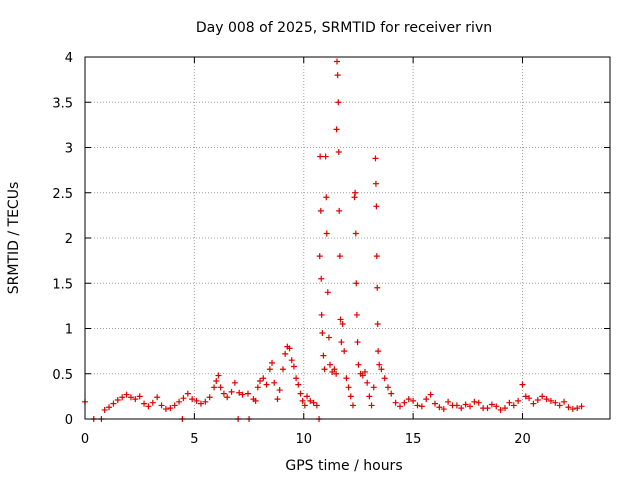 Image resolution: width=640 pixels, height=480 pixels. What do you see at coordinates (343, 466) in the screenshot?
I see `x-axis-label: GPS time / hours` at bounding box center [343, 466].